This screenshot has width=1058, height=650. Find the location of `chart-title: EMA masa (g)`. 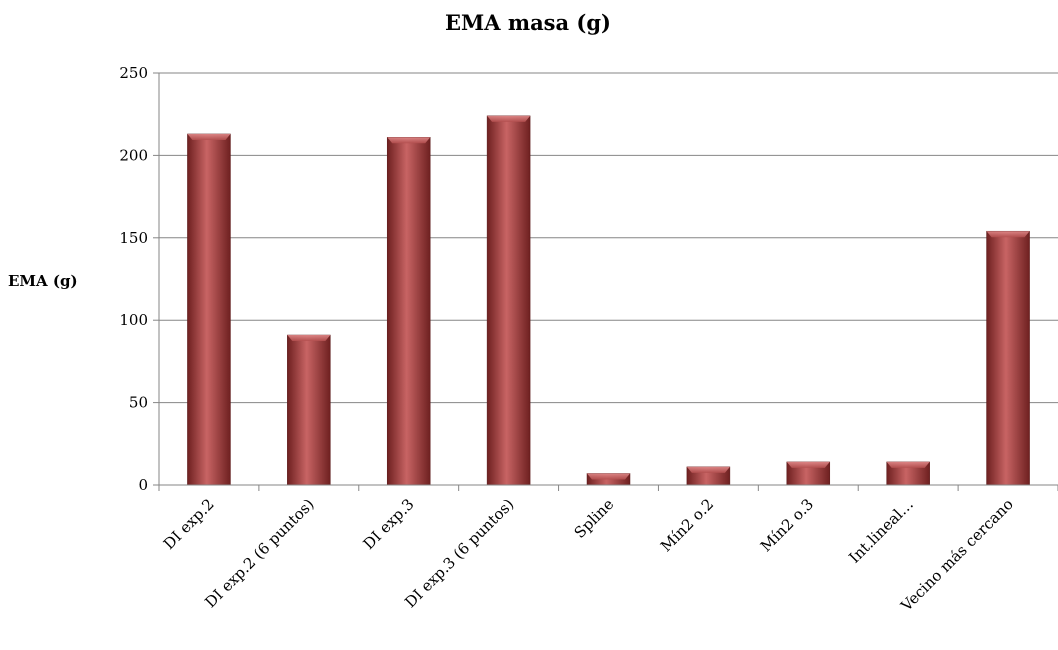

chart-title: EMA masa (g) is located at coordinates (528, 22).